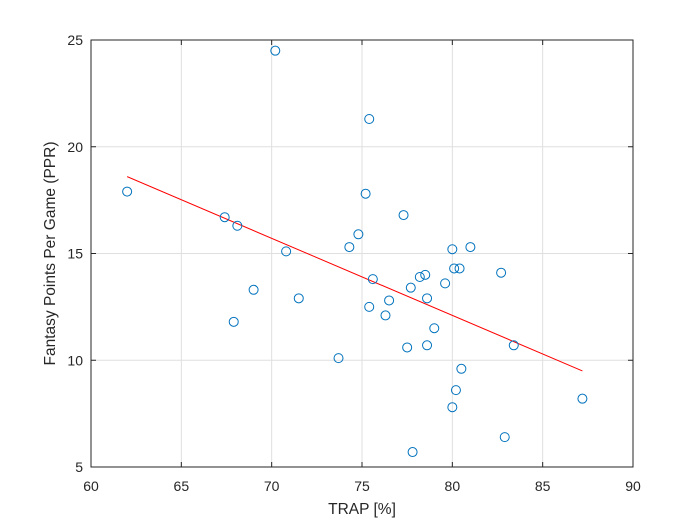  Describe the element at coordinates (75, 254) in the screenshot. I see `y-tick-label: 15` at that location.